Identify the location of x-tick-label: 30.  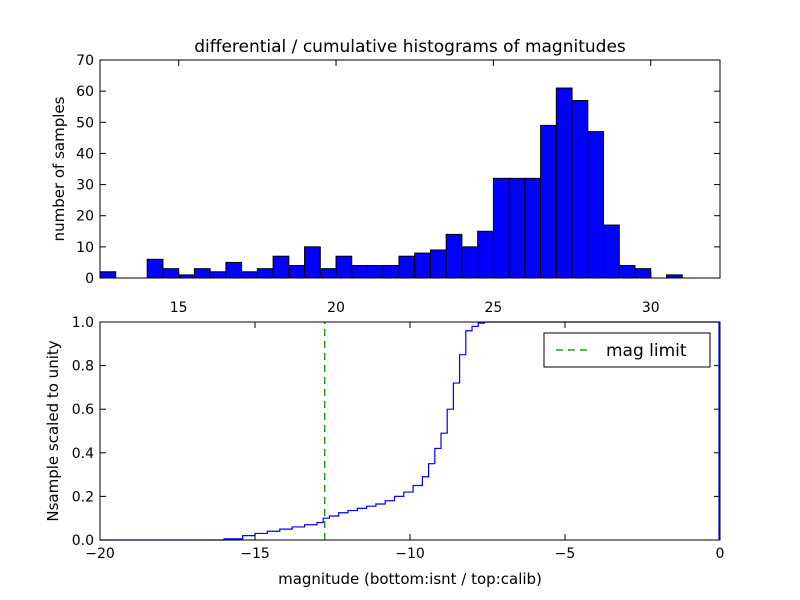
(651, 308).